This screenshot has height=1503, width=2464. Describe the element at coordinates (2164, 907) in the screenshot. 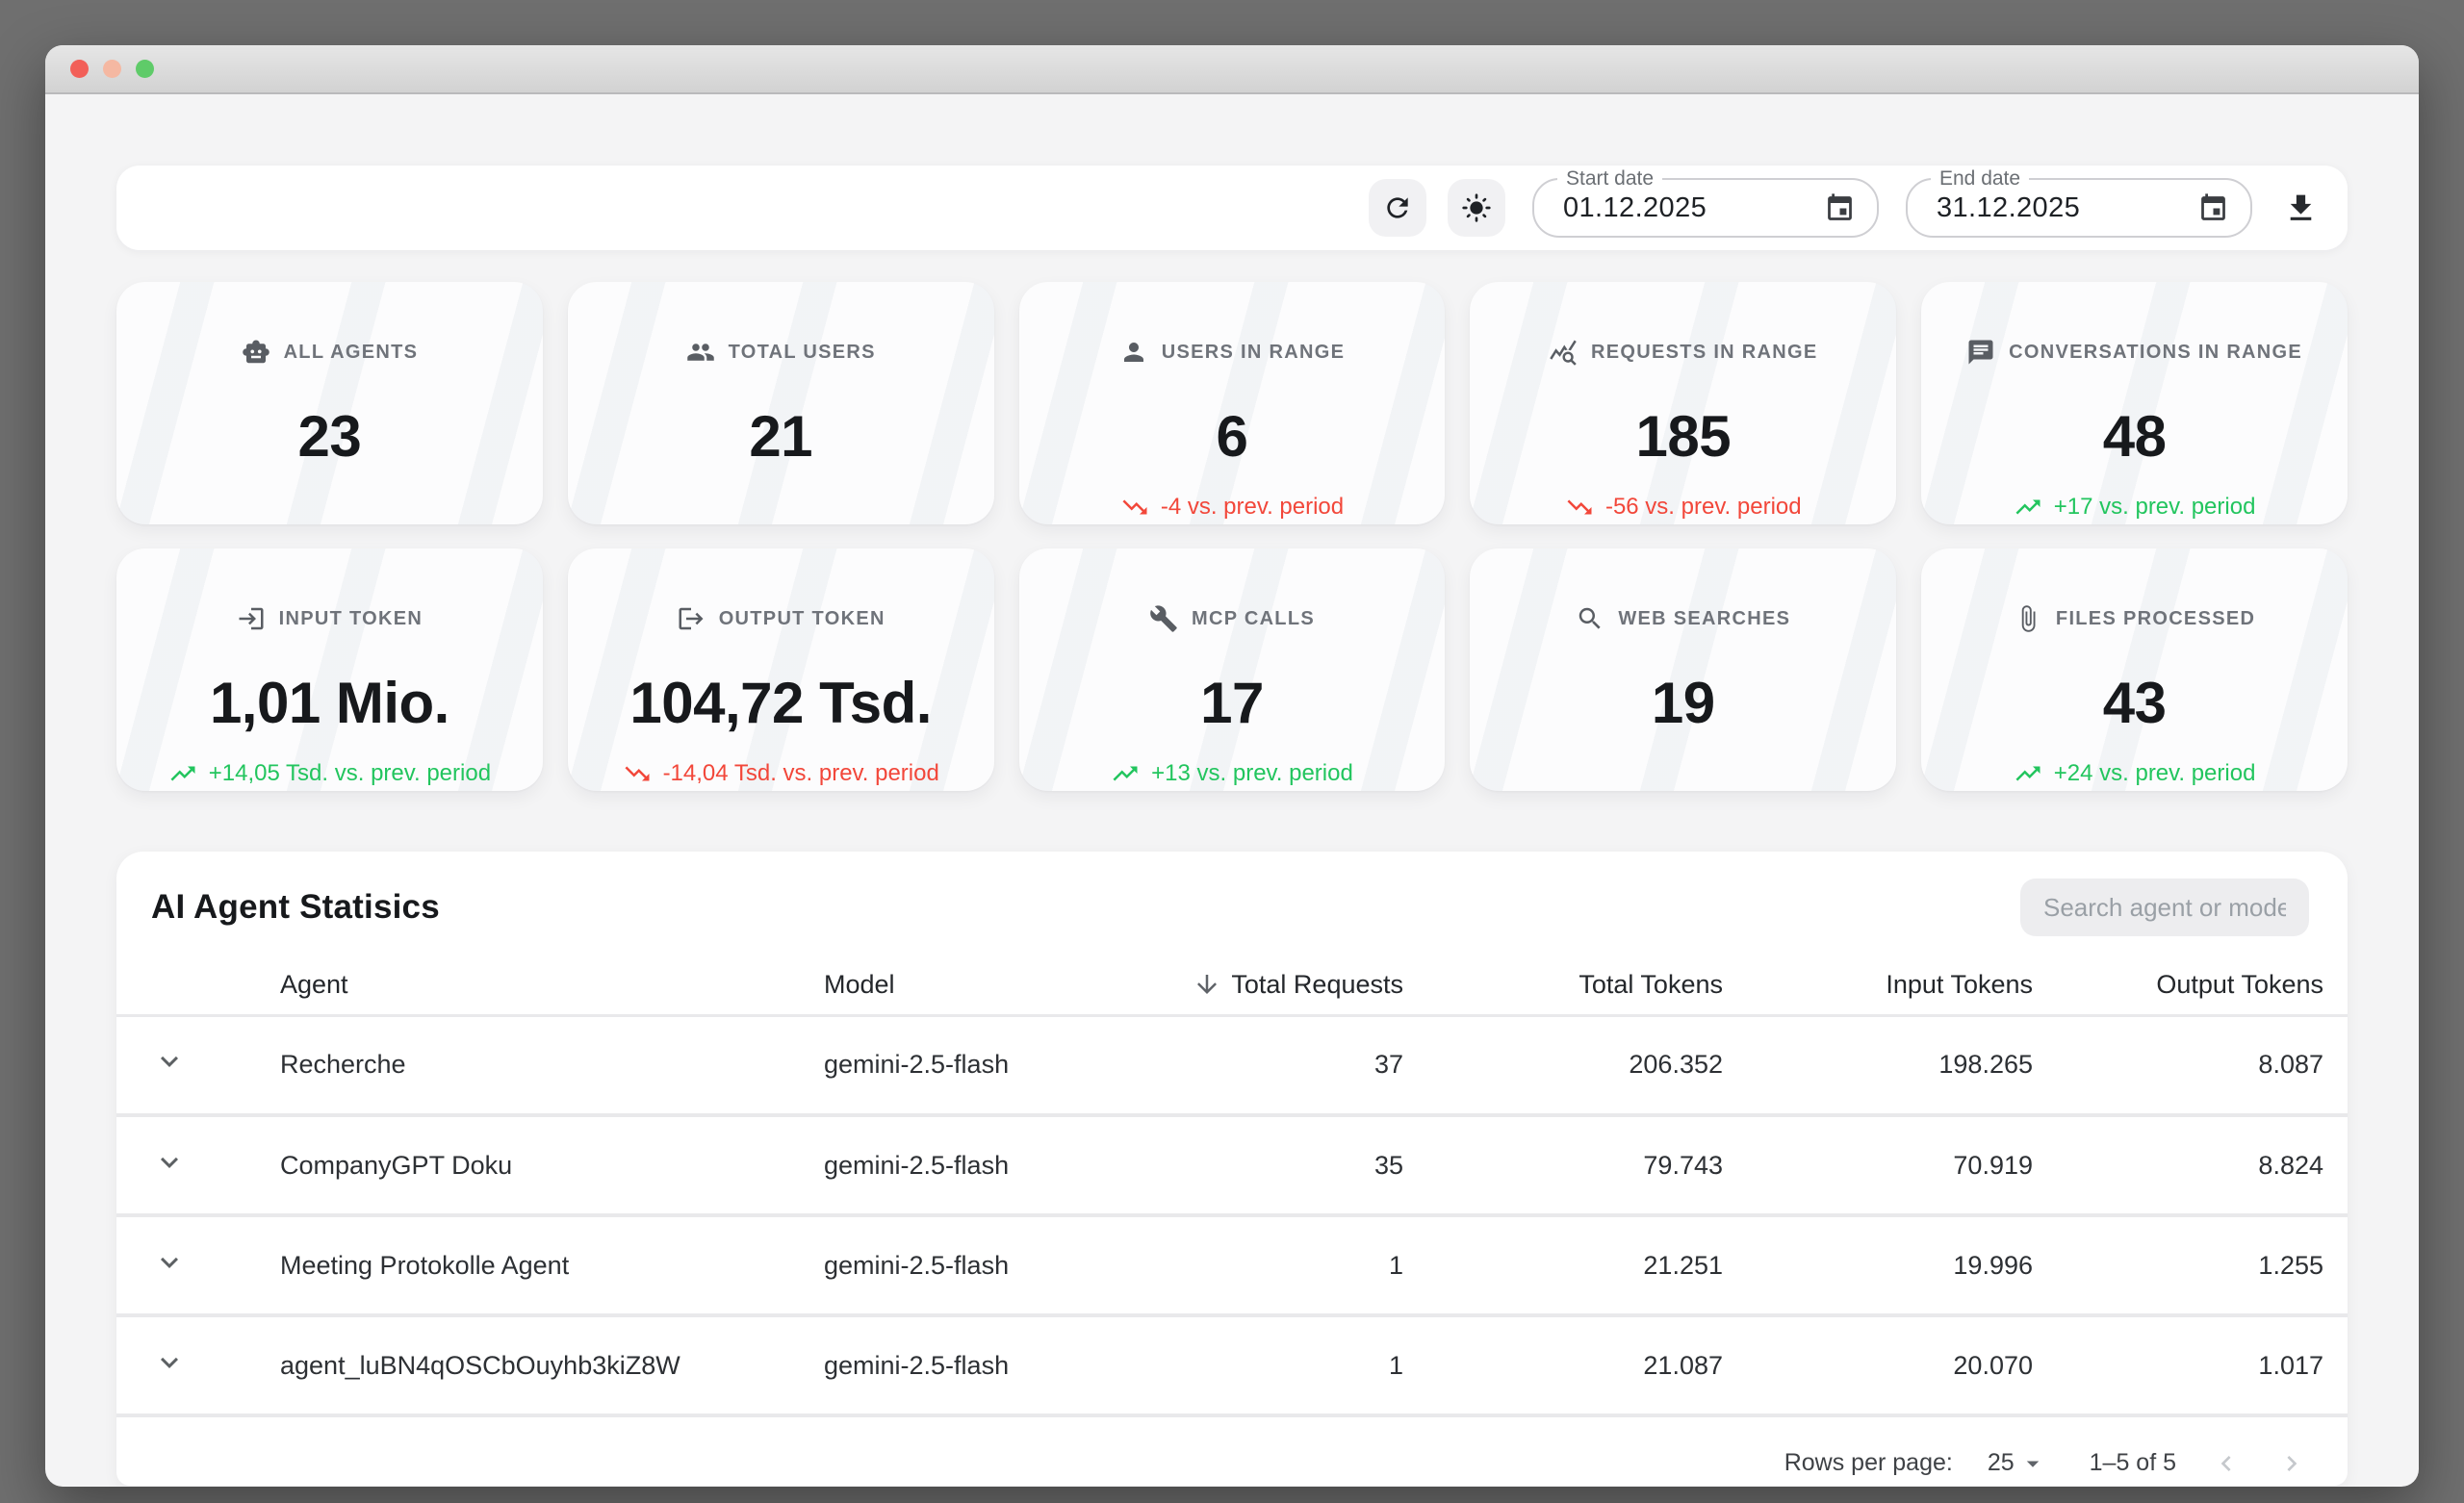

I see `search-input` at that location.